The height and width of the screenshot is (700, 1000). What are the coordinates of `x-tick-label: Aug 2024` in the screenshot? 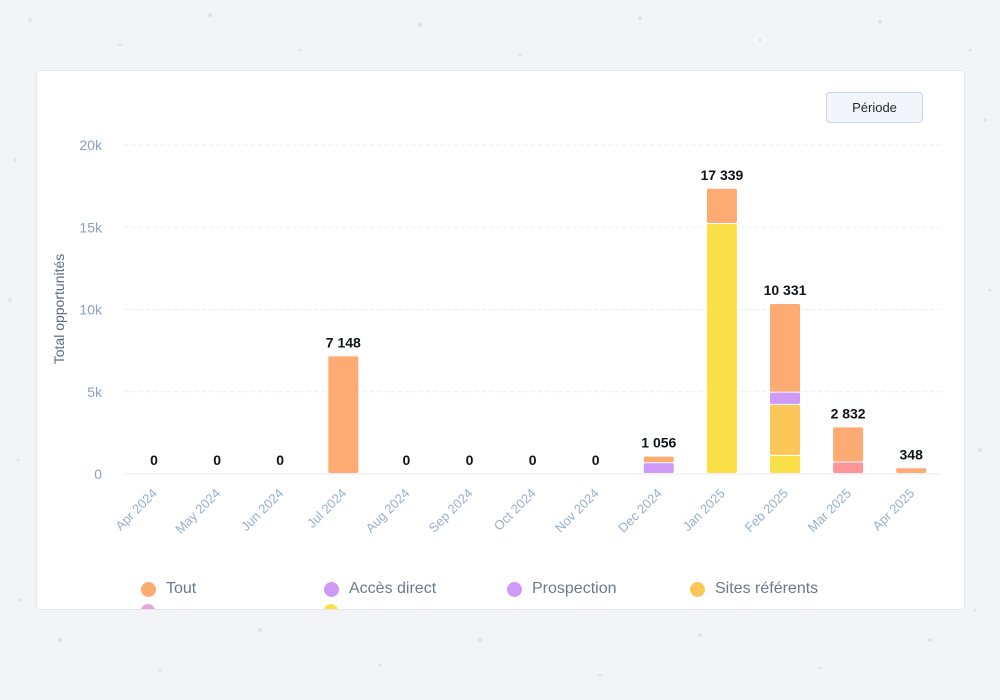 It's located at (388, 511).